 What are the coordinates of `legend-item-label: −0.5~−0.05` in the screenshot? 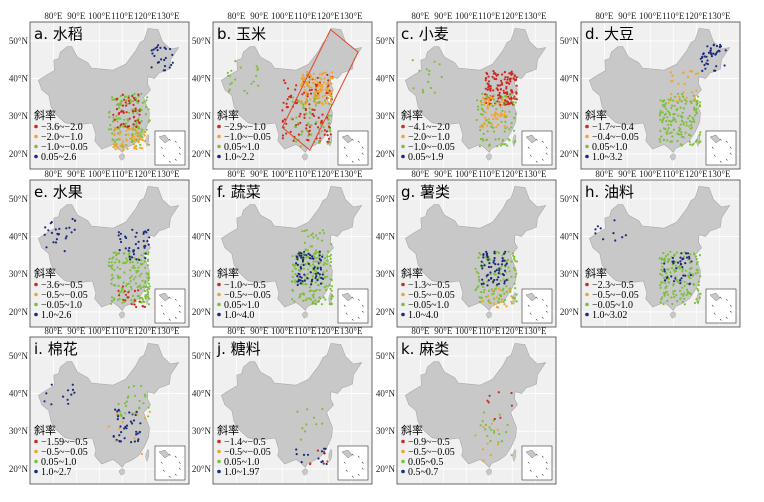 It's located at (64, 452).